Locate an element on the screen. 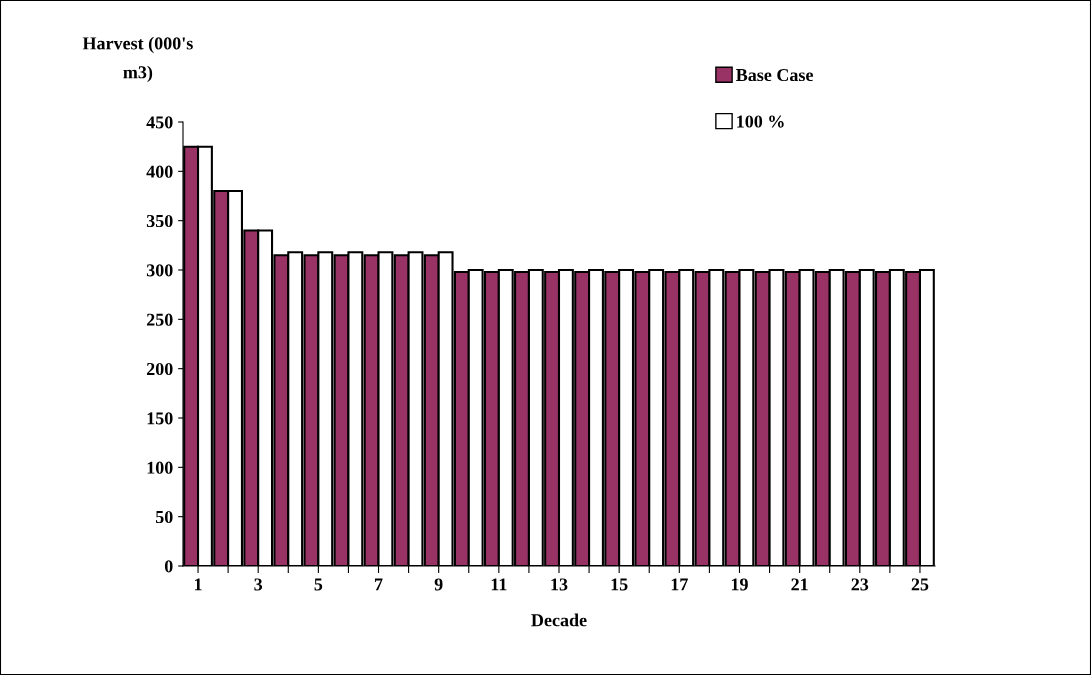 This screenshot has width=1091, height=675. x-tick-label: 1 is located at coordinates (198, 584).